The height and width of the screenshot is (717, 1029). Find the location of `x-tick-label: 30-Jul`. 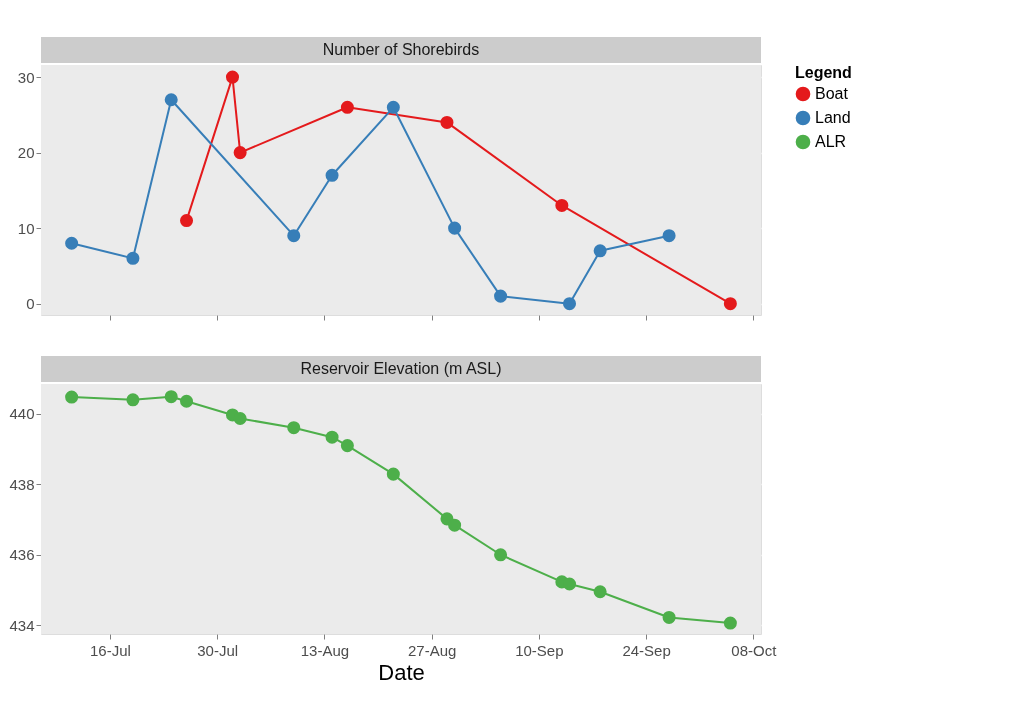

x-tick-label: 30-Jul is located at coordinates (218, 650).